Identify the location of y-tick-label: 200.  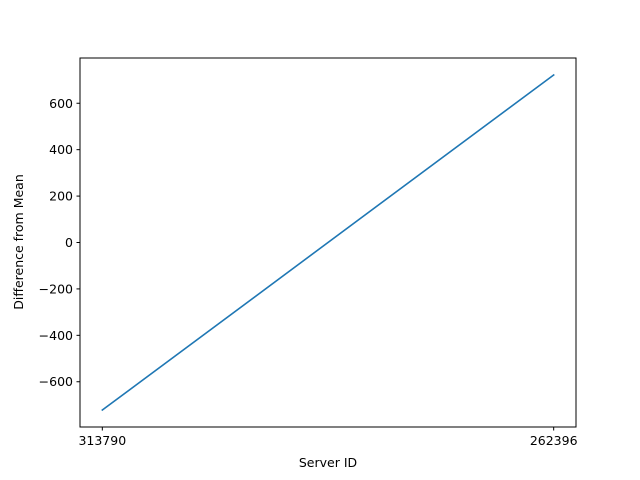
(61, 196).